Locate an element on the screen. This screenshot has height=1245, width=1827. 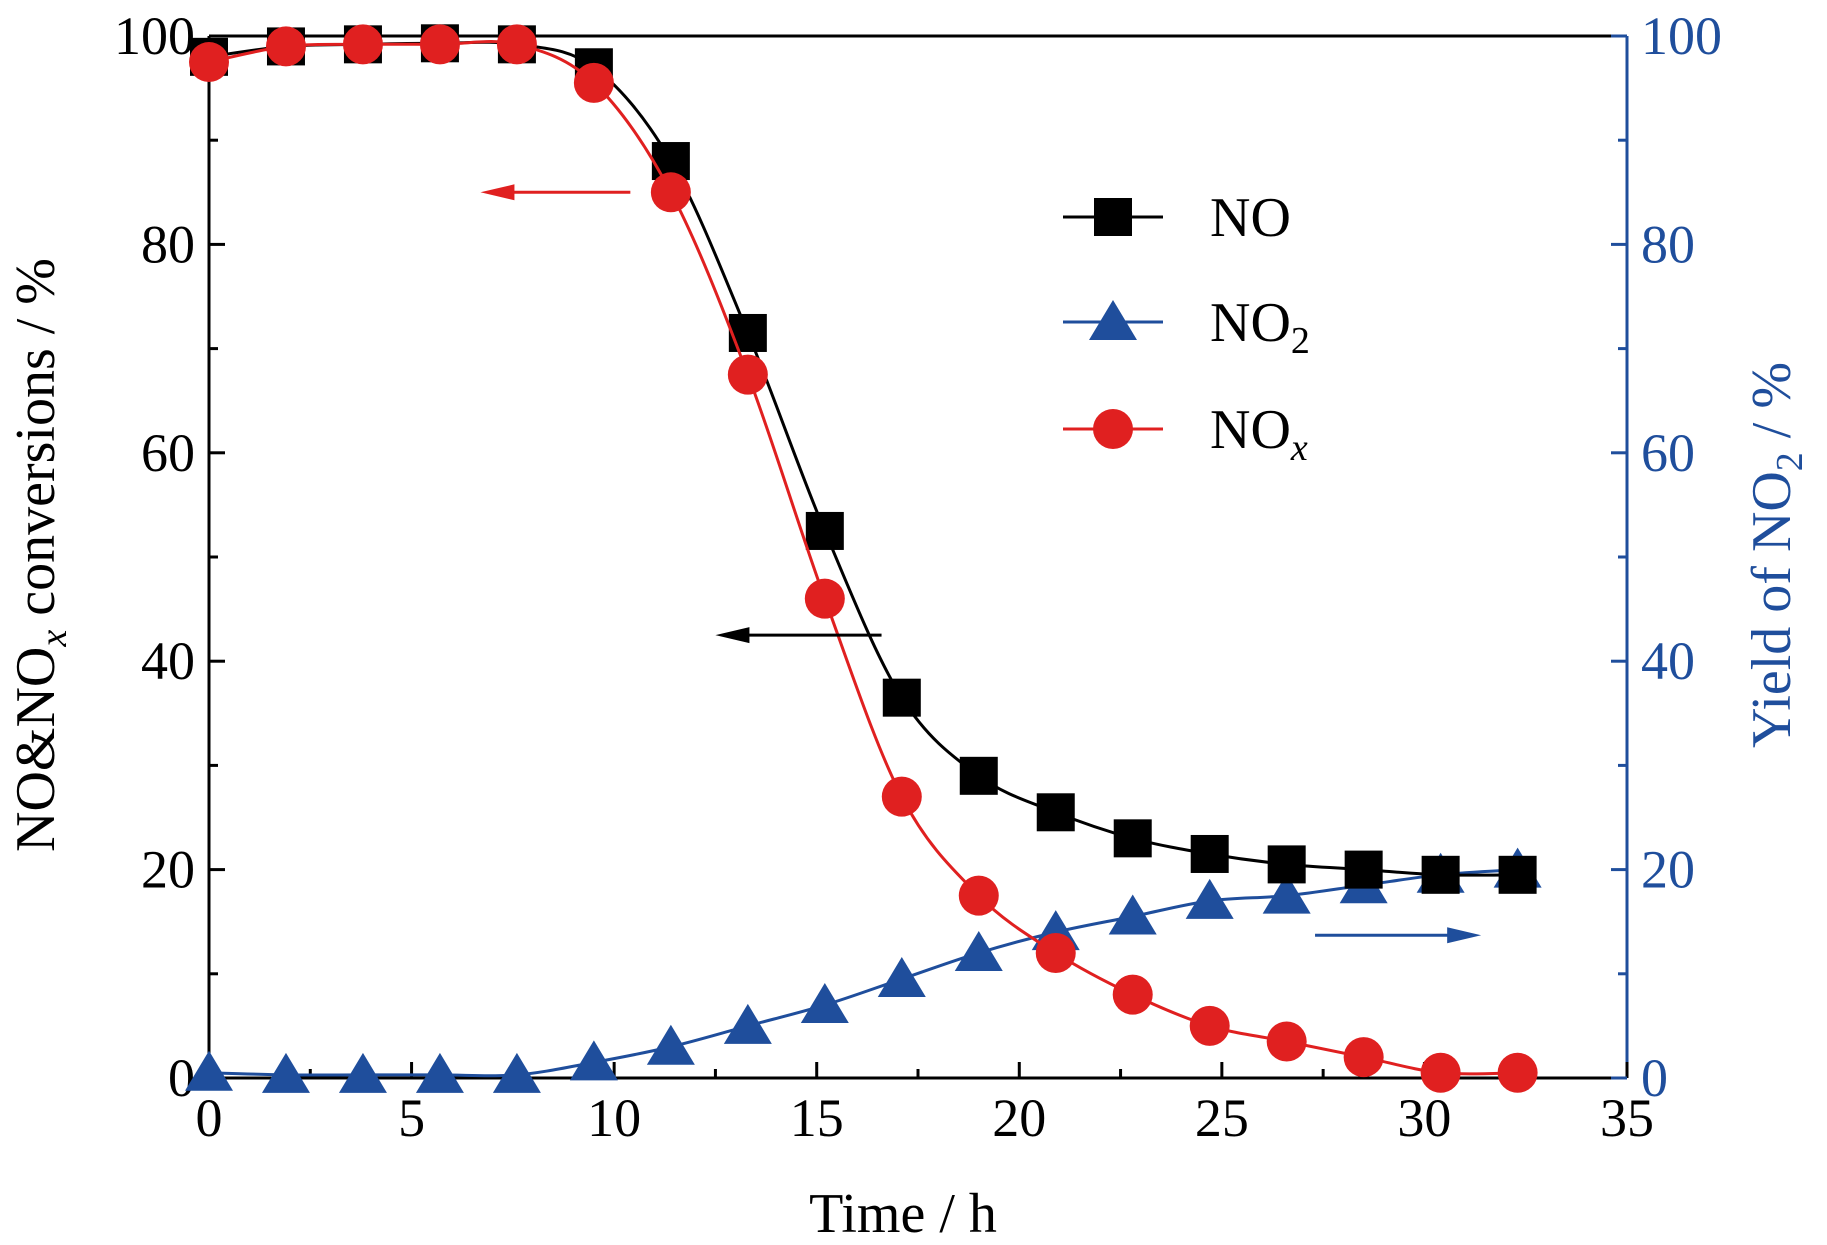
x-tick-label: 20 is located at coordinates (1019, 1118).